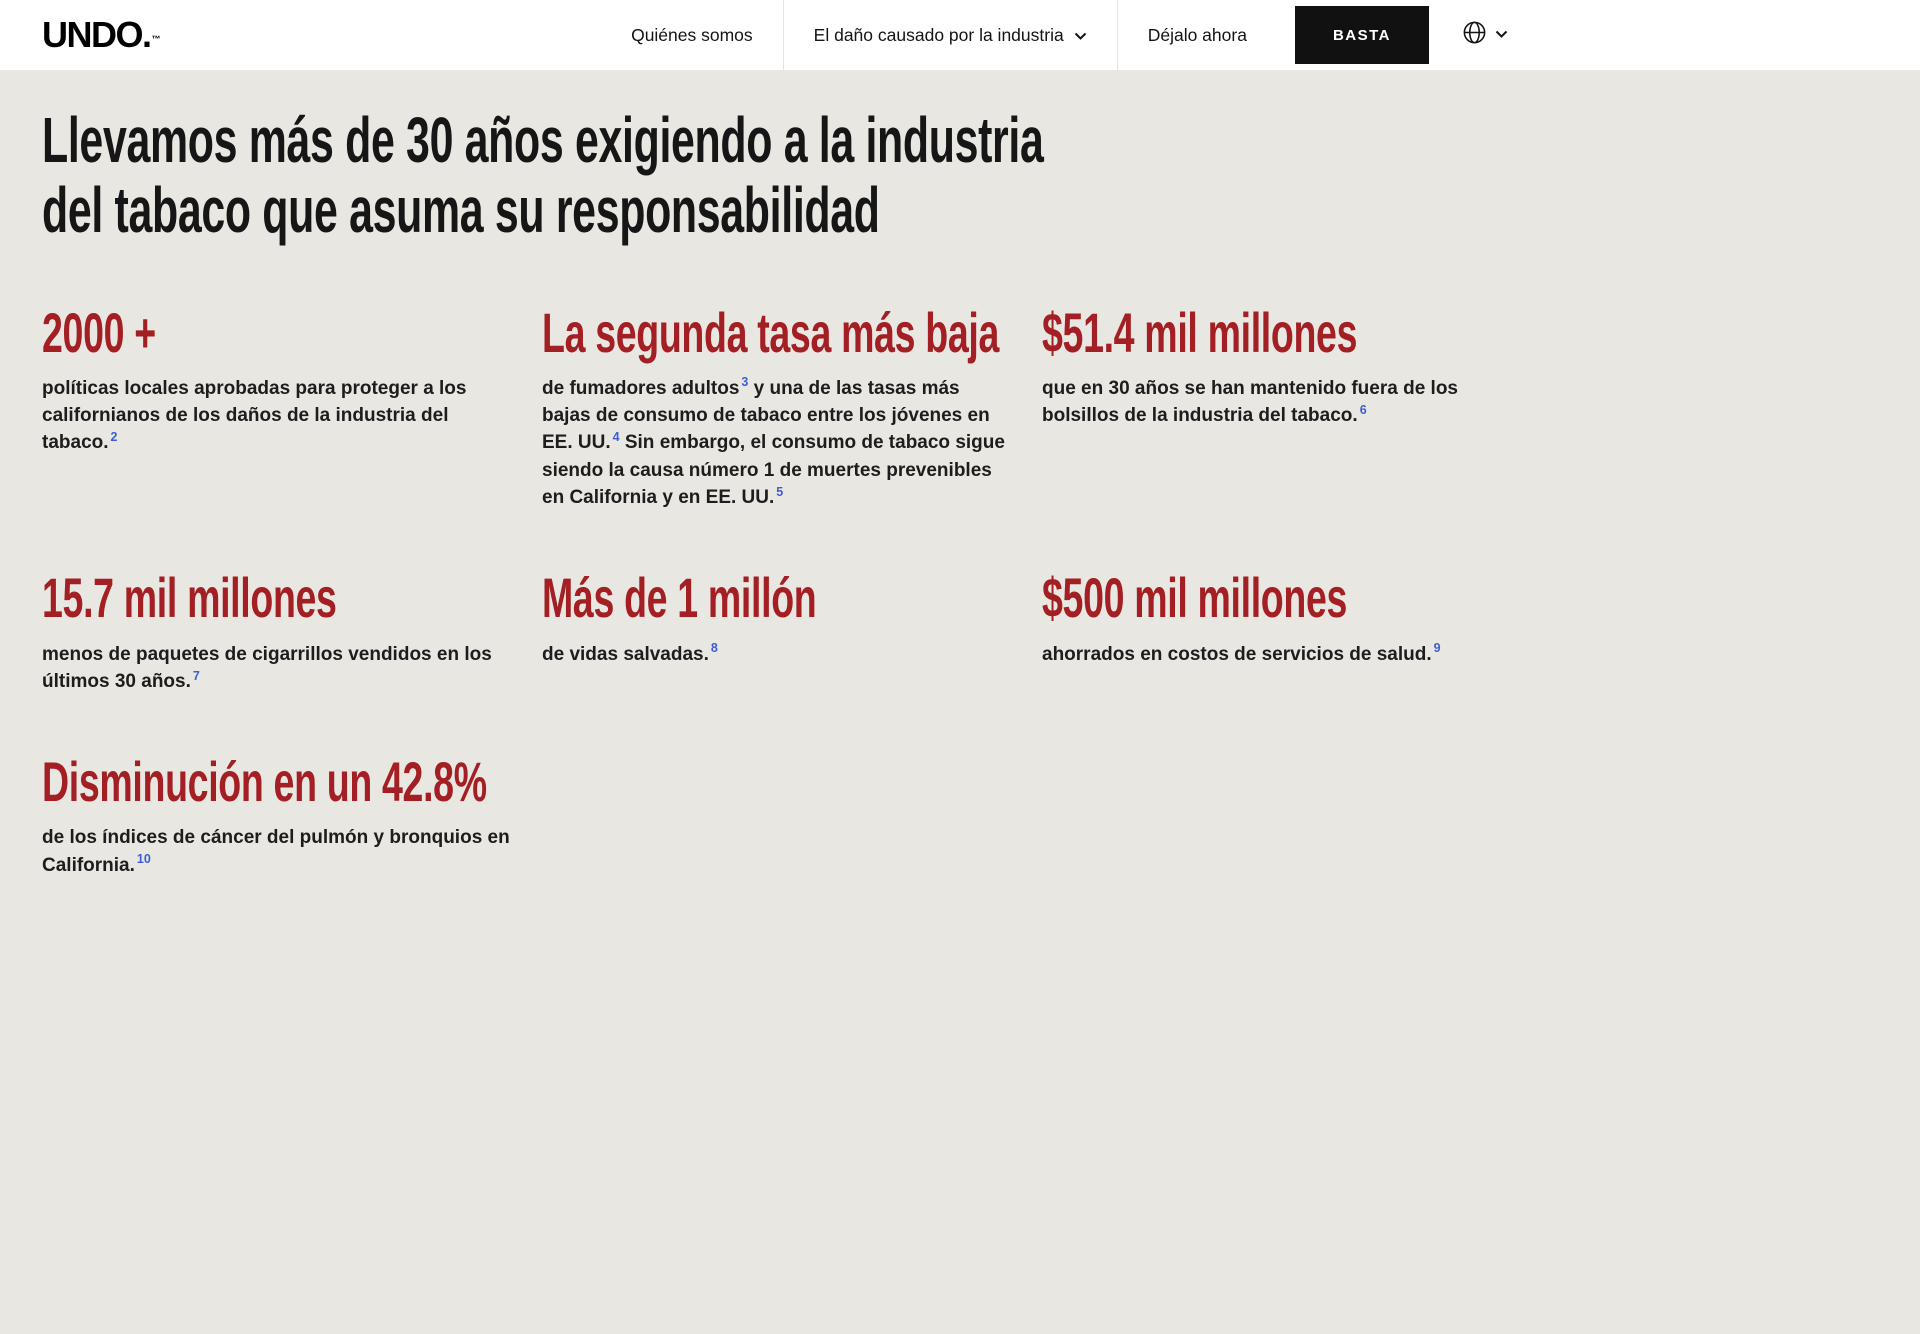 The height and width of the screenshot is (1334, 1920). What do you see at coordinates (97, 34) in the screenshot?
I see `logo-text: UNDO.` at bounding box center [97, 34].